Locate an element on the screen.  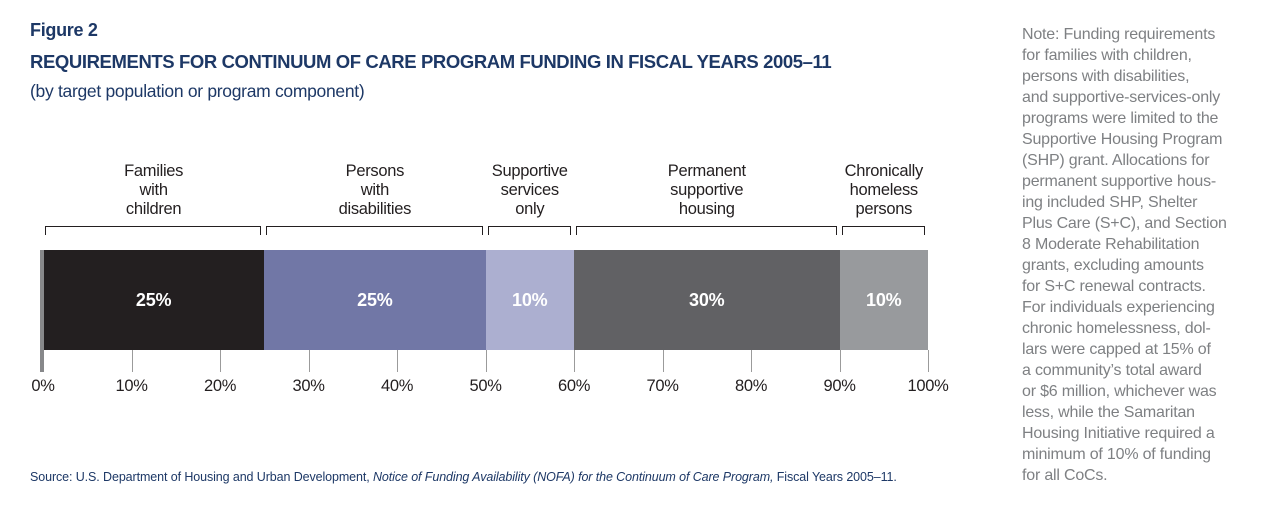
zero-axis-line is located at coordinates (42, 311).